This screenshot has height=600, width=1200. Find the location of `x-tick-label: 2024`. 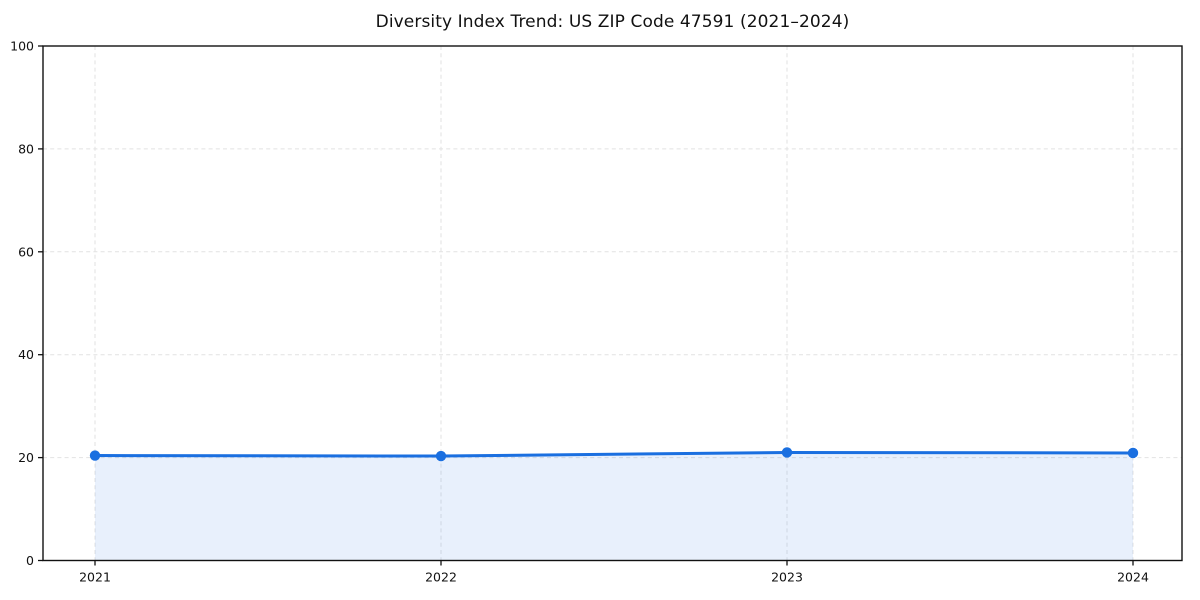

x-tick-label: 2024 is located at coordinates (1133, 577).